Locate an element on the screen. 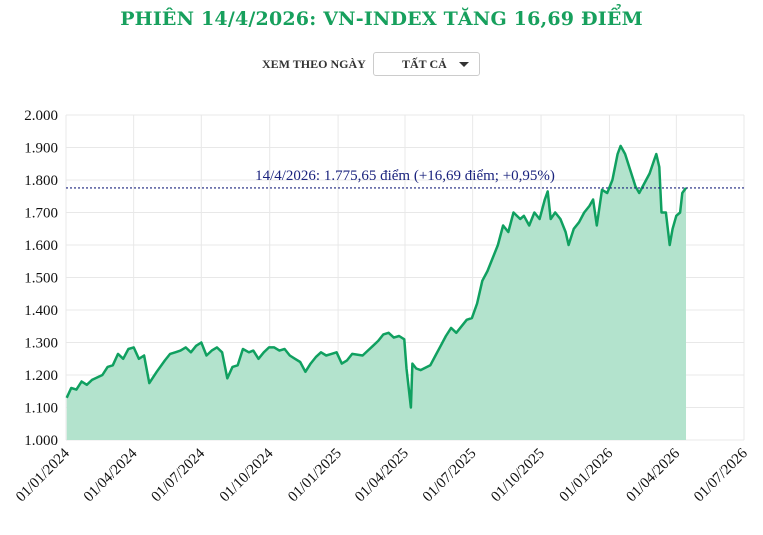  date-filter: XEM THEO NGÀY TẤT CẢ is located at coordinates (371, 64).